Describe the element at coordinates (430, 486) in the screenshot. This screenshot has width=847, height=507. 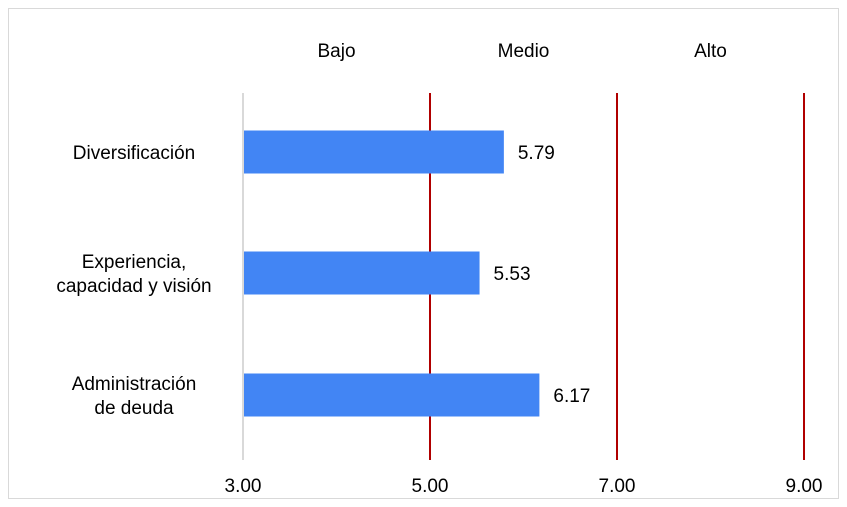
I see `x-tick-label-1: 5.00` at that location.